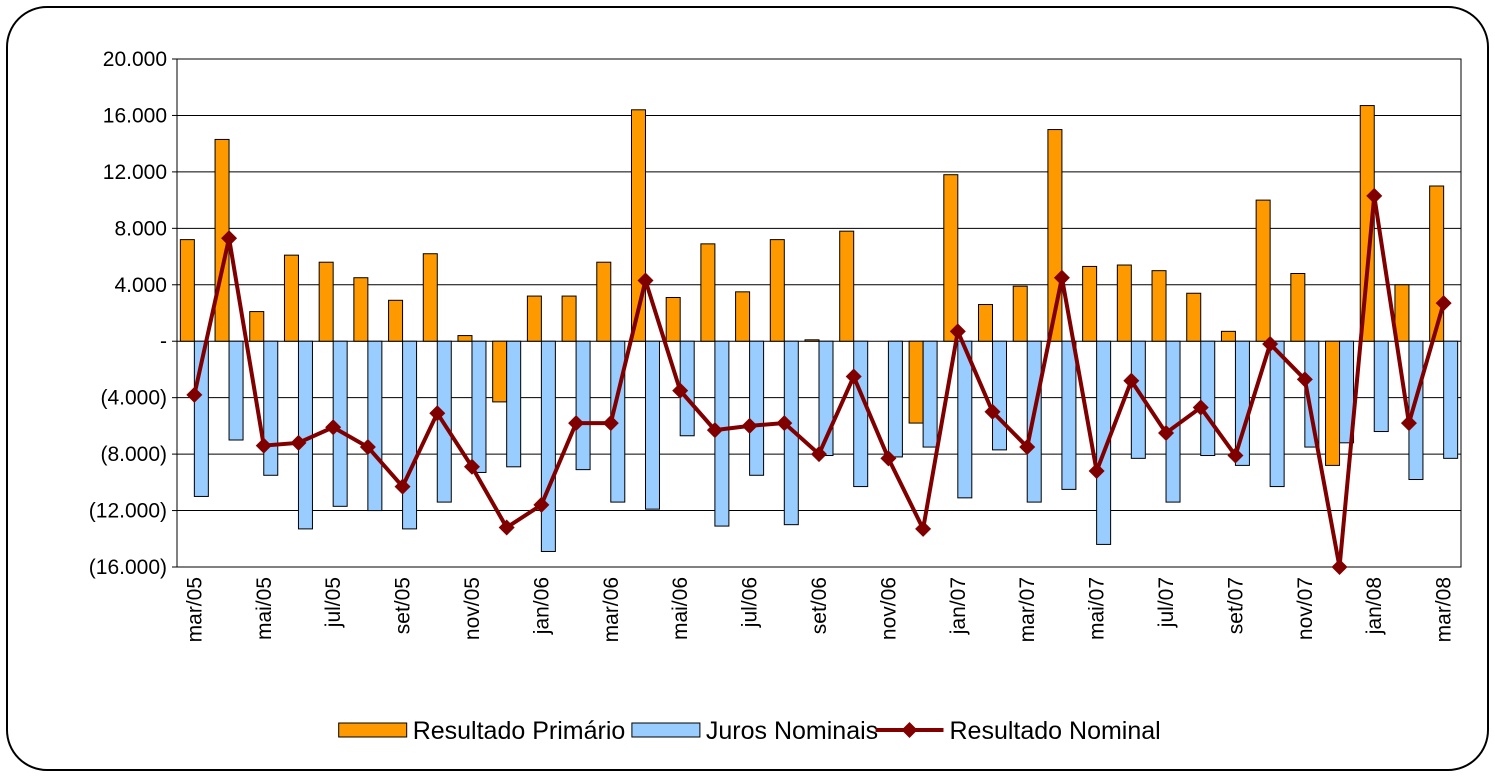  Describe the element at coordinates (133, 454) in the screenshot. I see `y-tick-label: (8.000)` at that location.